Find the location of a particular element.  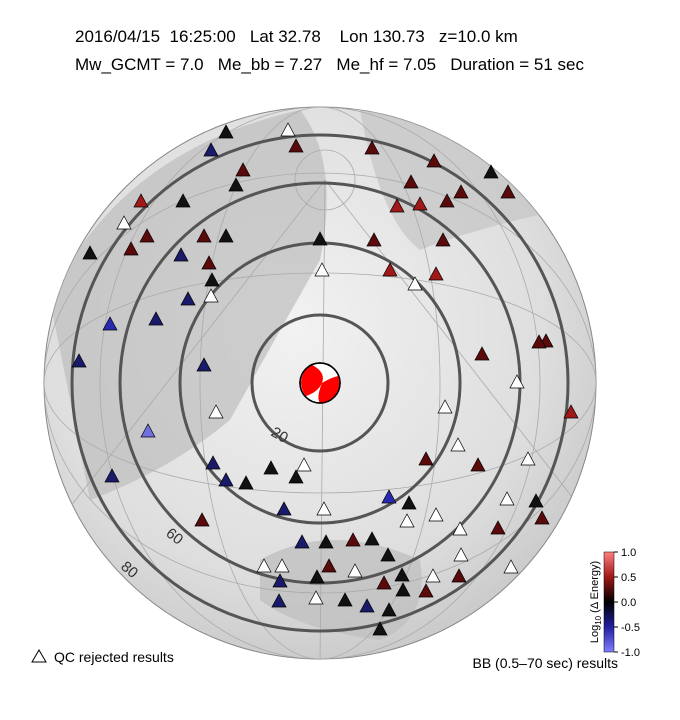

beachball is located at coordinates (320, 383).